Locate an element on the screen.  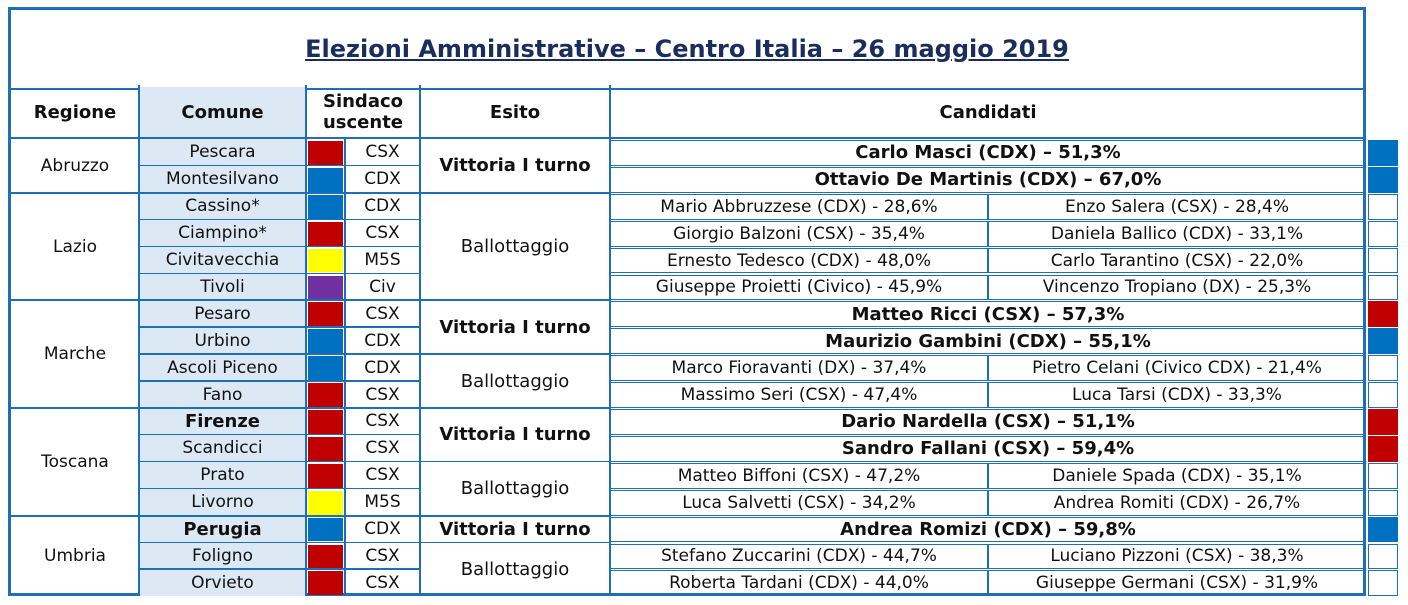
comune-cell: Prato is located at coordinates (222, 475).